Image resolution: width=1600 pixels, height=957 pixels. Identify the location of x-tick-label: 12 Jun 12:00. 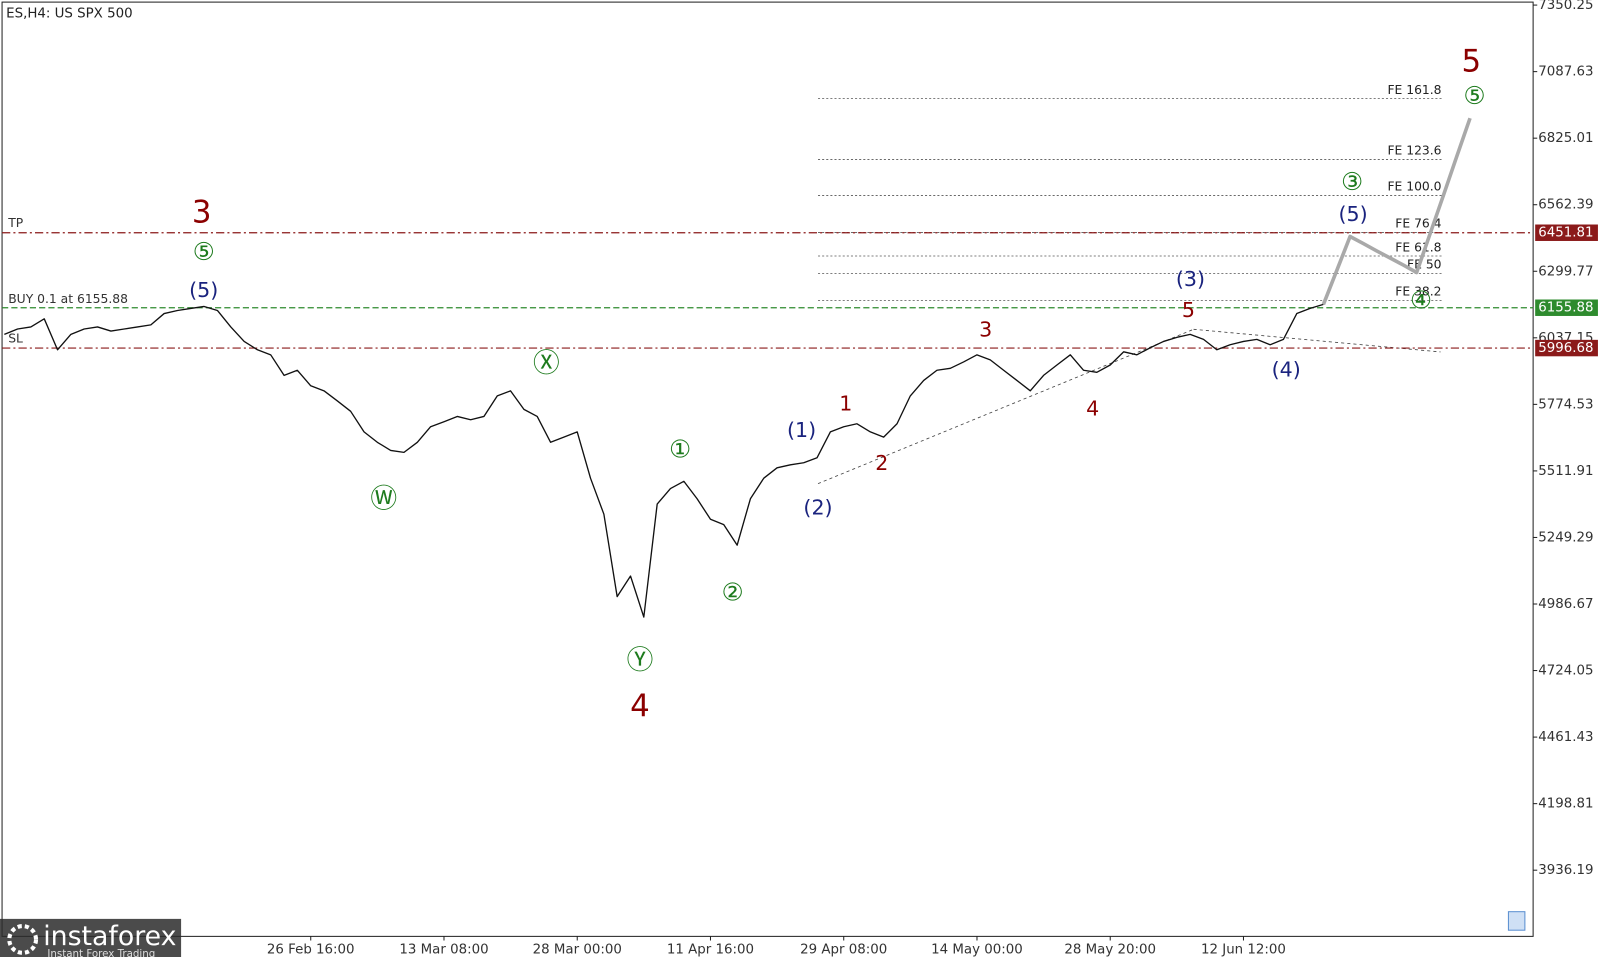
(1243, 950).